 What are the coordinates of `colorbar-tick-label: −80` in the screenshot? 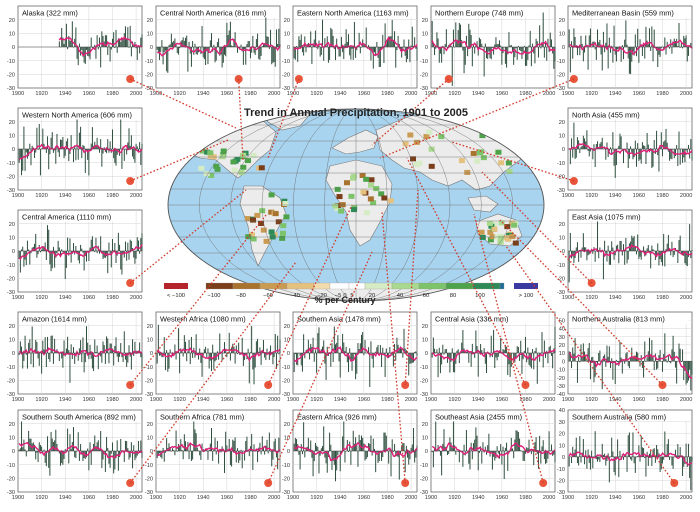 It's located at (241, 296).